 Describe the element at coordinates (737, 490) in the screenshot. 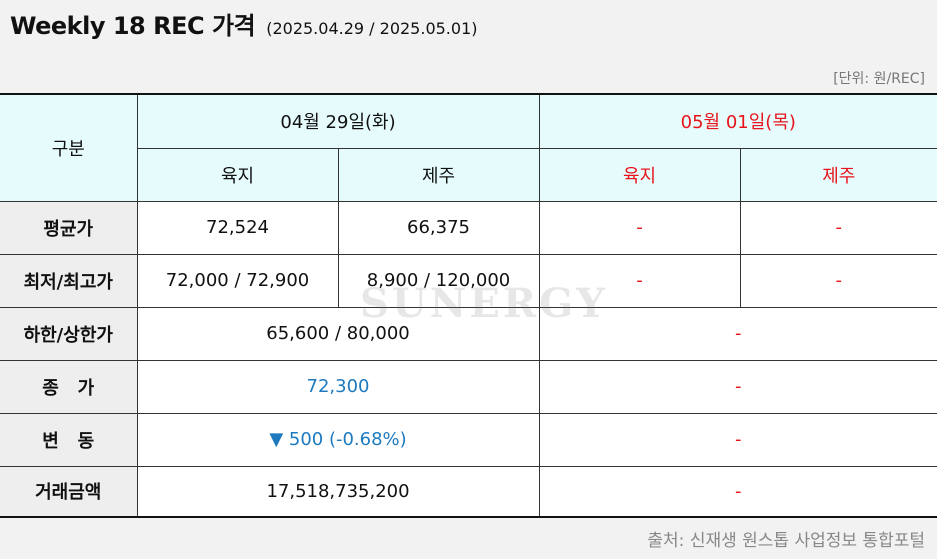

I see `cell-volume-2: -` at that location.